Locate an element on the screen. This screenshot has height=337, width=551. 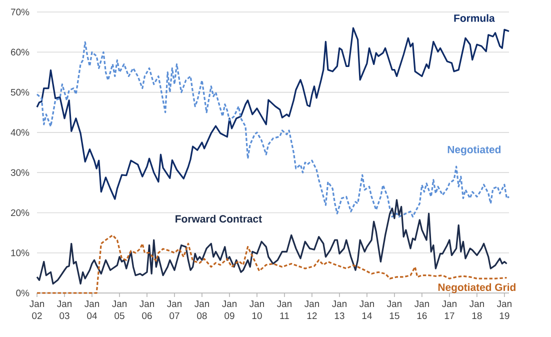
y-tick-label: 60% is located at coordinates (20, 52).